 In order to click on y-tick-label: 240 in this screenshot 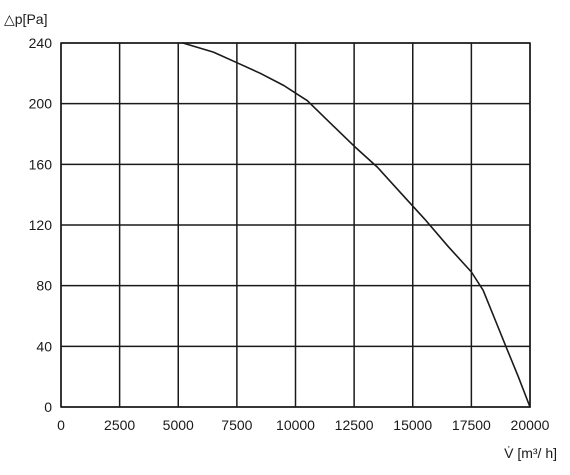, I will do `click(41, 43)`.